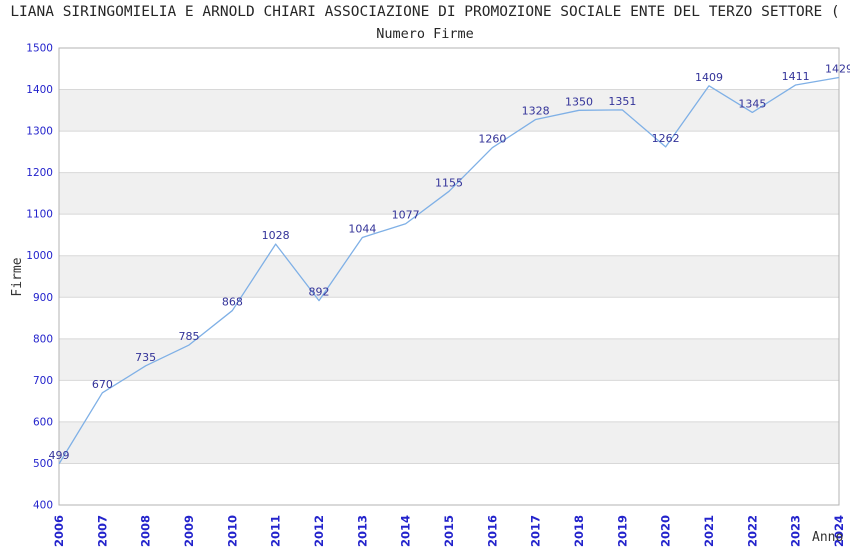 This screenshot has height=550, width=850. What do you see at coordinates (709, 77) in the screenshot?
I see `data-point-label: 1409` at bounding box center [709, 77].